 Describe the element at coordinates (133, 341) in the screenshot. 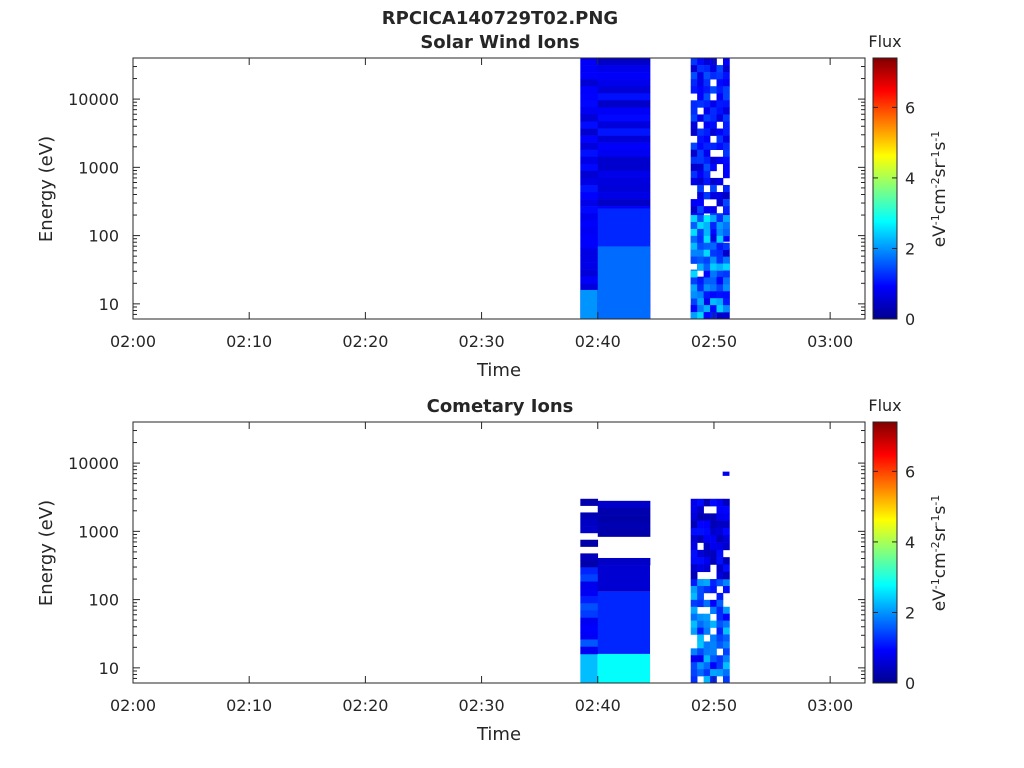

I see `x-tick-label: 02:00` at that location.